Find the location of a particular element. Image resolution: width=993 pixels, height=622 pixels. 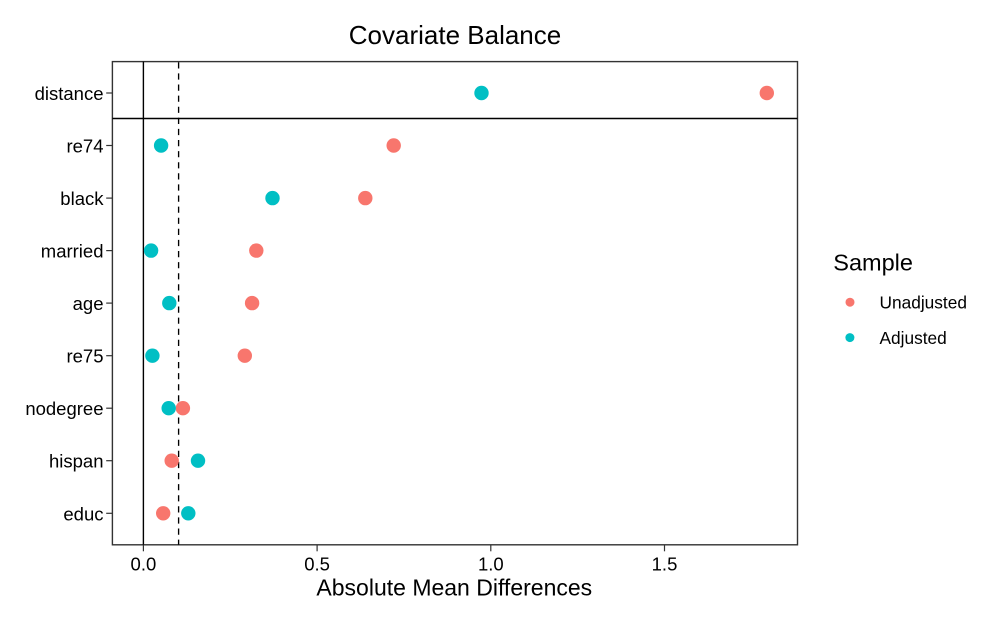

svg-text: married is located at coordinates (72, 251).